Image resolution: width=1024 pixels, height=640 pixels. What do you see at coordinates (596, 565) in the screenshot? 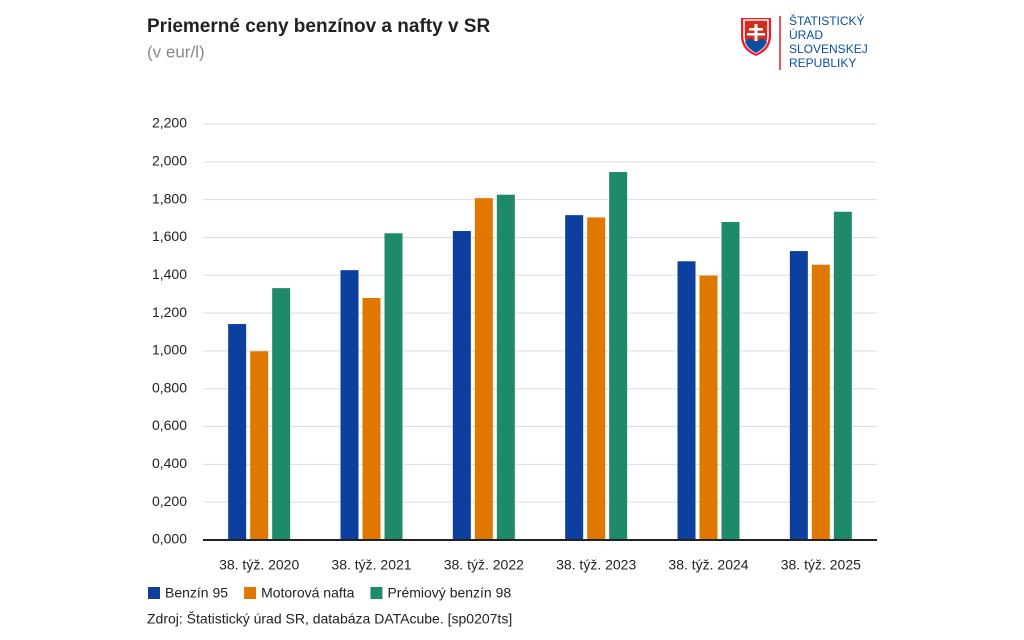
I see `x-tick-label: 38. týž. 2023` at bounding box center [596, 565].